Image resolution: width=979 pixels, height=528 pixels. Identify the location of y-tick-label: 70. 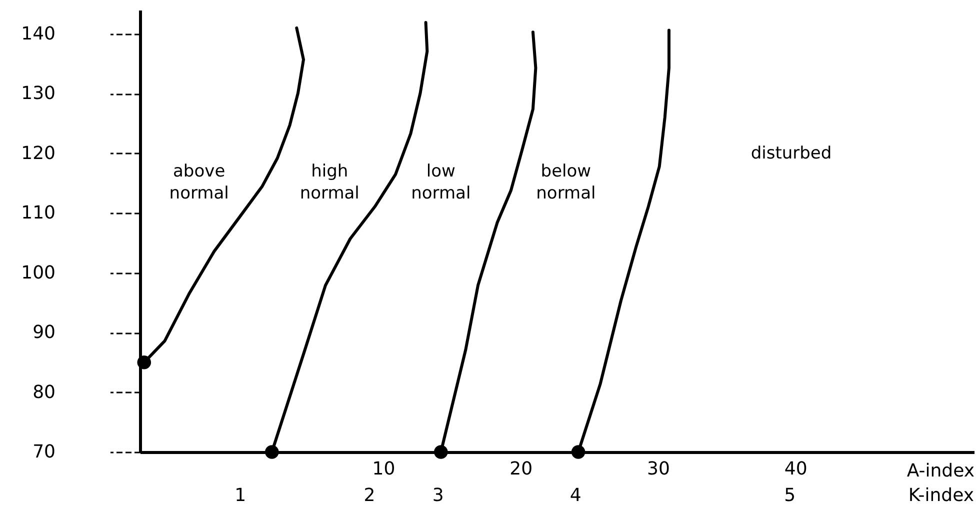
(44, 452).